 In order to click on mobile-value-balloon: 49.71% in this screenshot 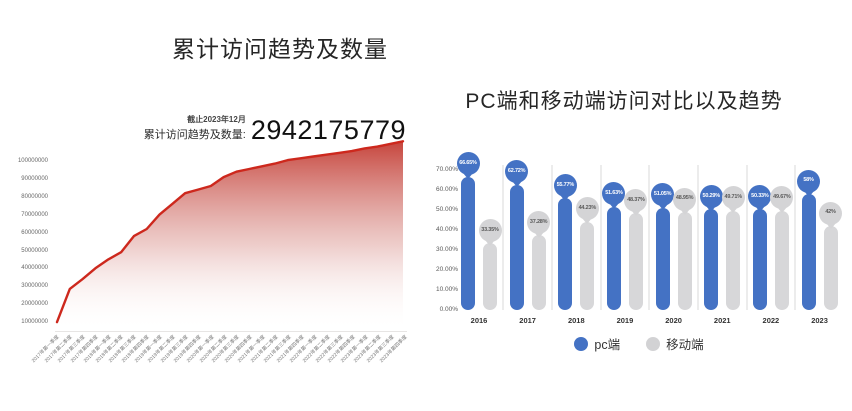, I will do `click(733, 198)`.